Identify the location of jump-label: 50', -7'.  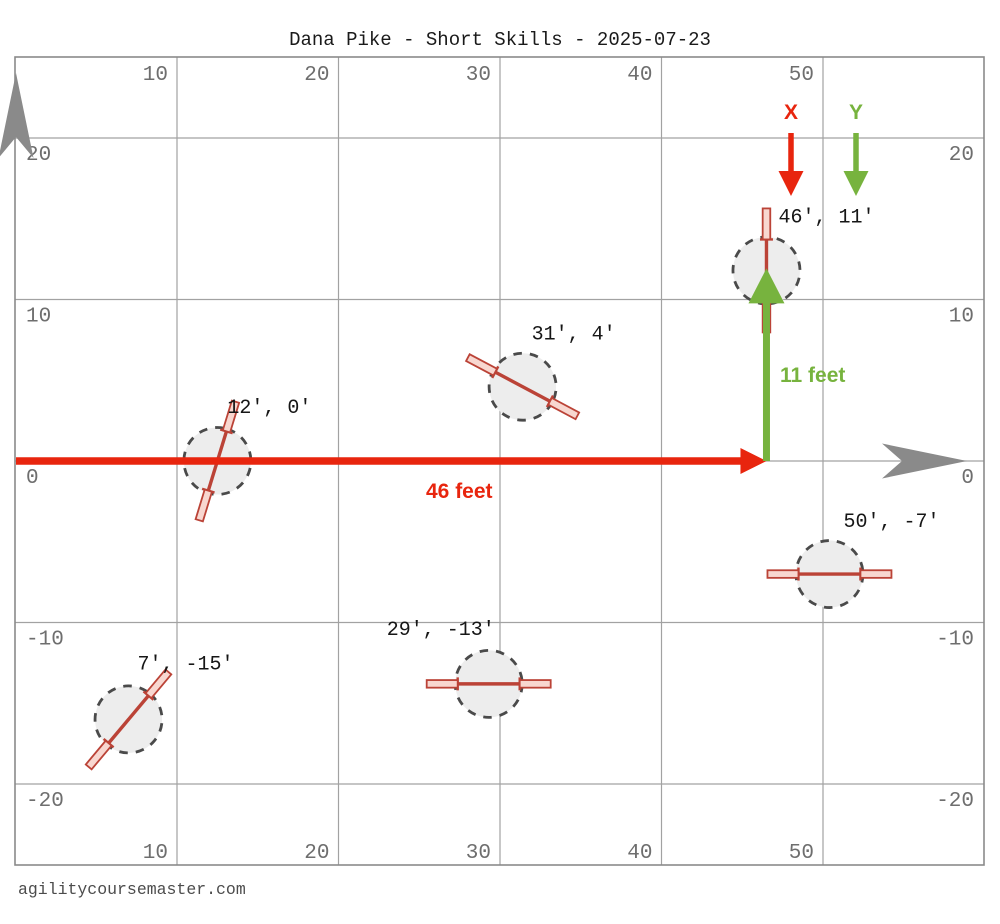
(891, 522).